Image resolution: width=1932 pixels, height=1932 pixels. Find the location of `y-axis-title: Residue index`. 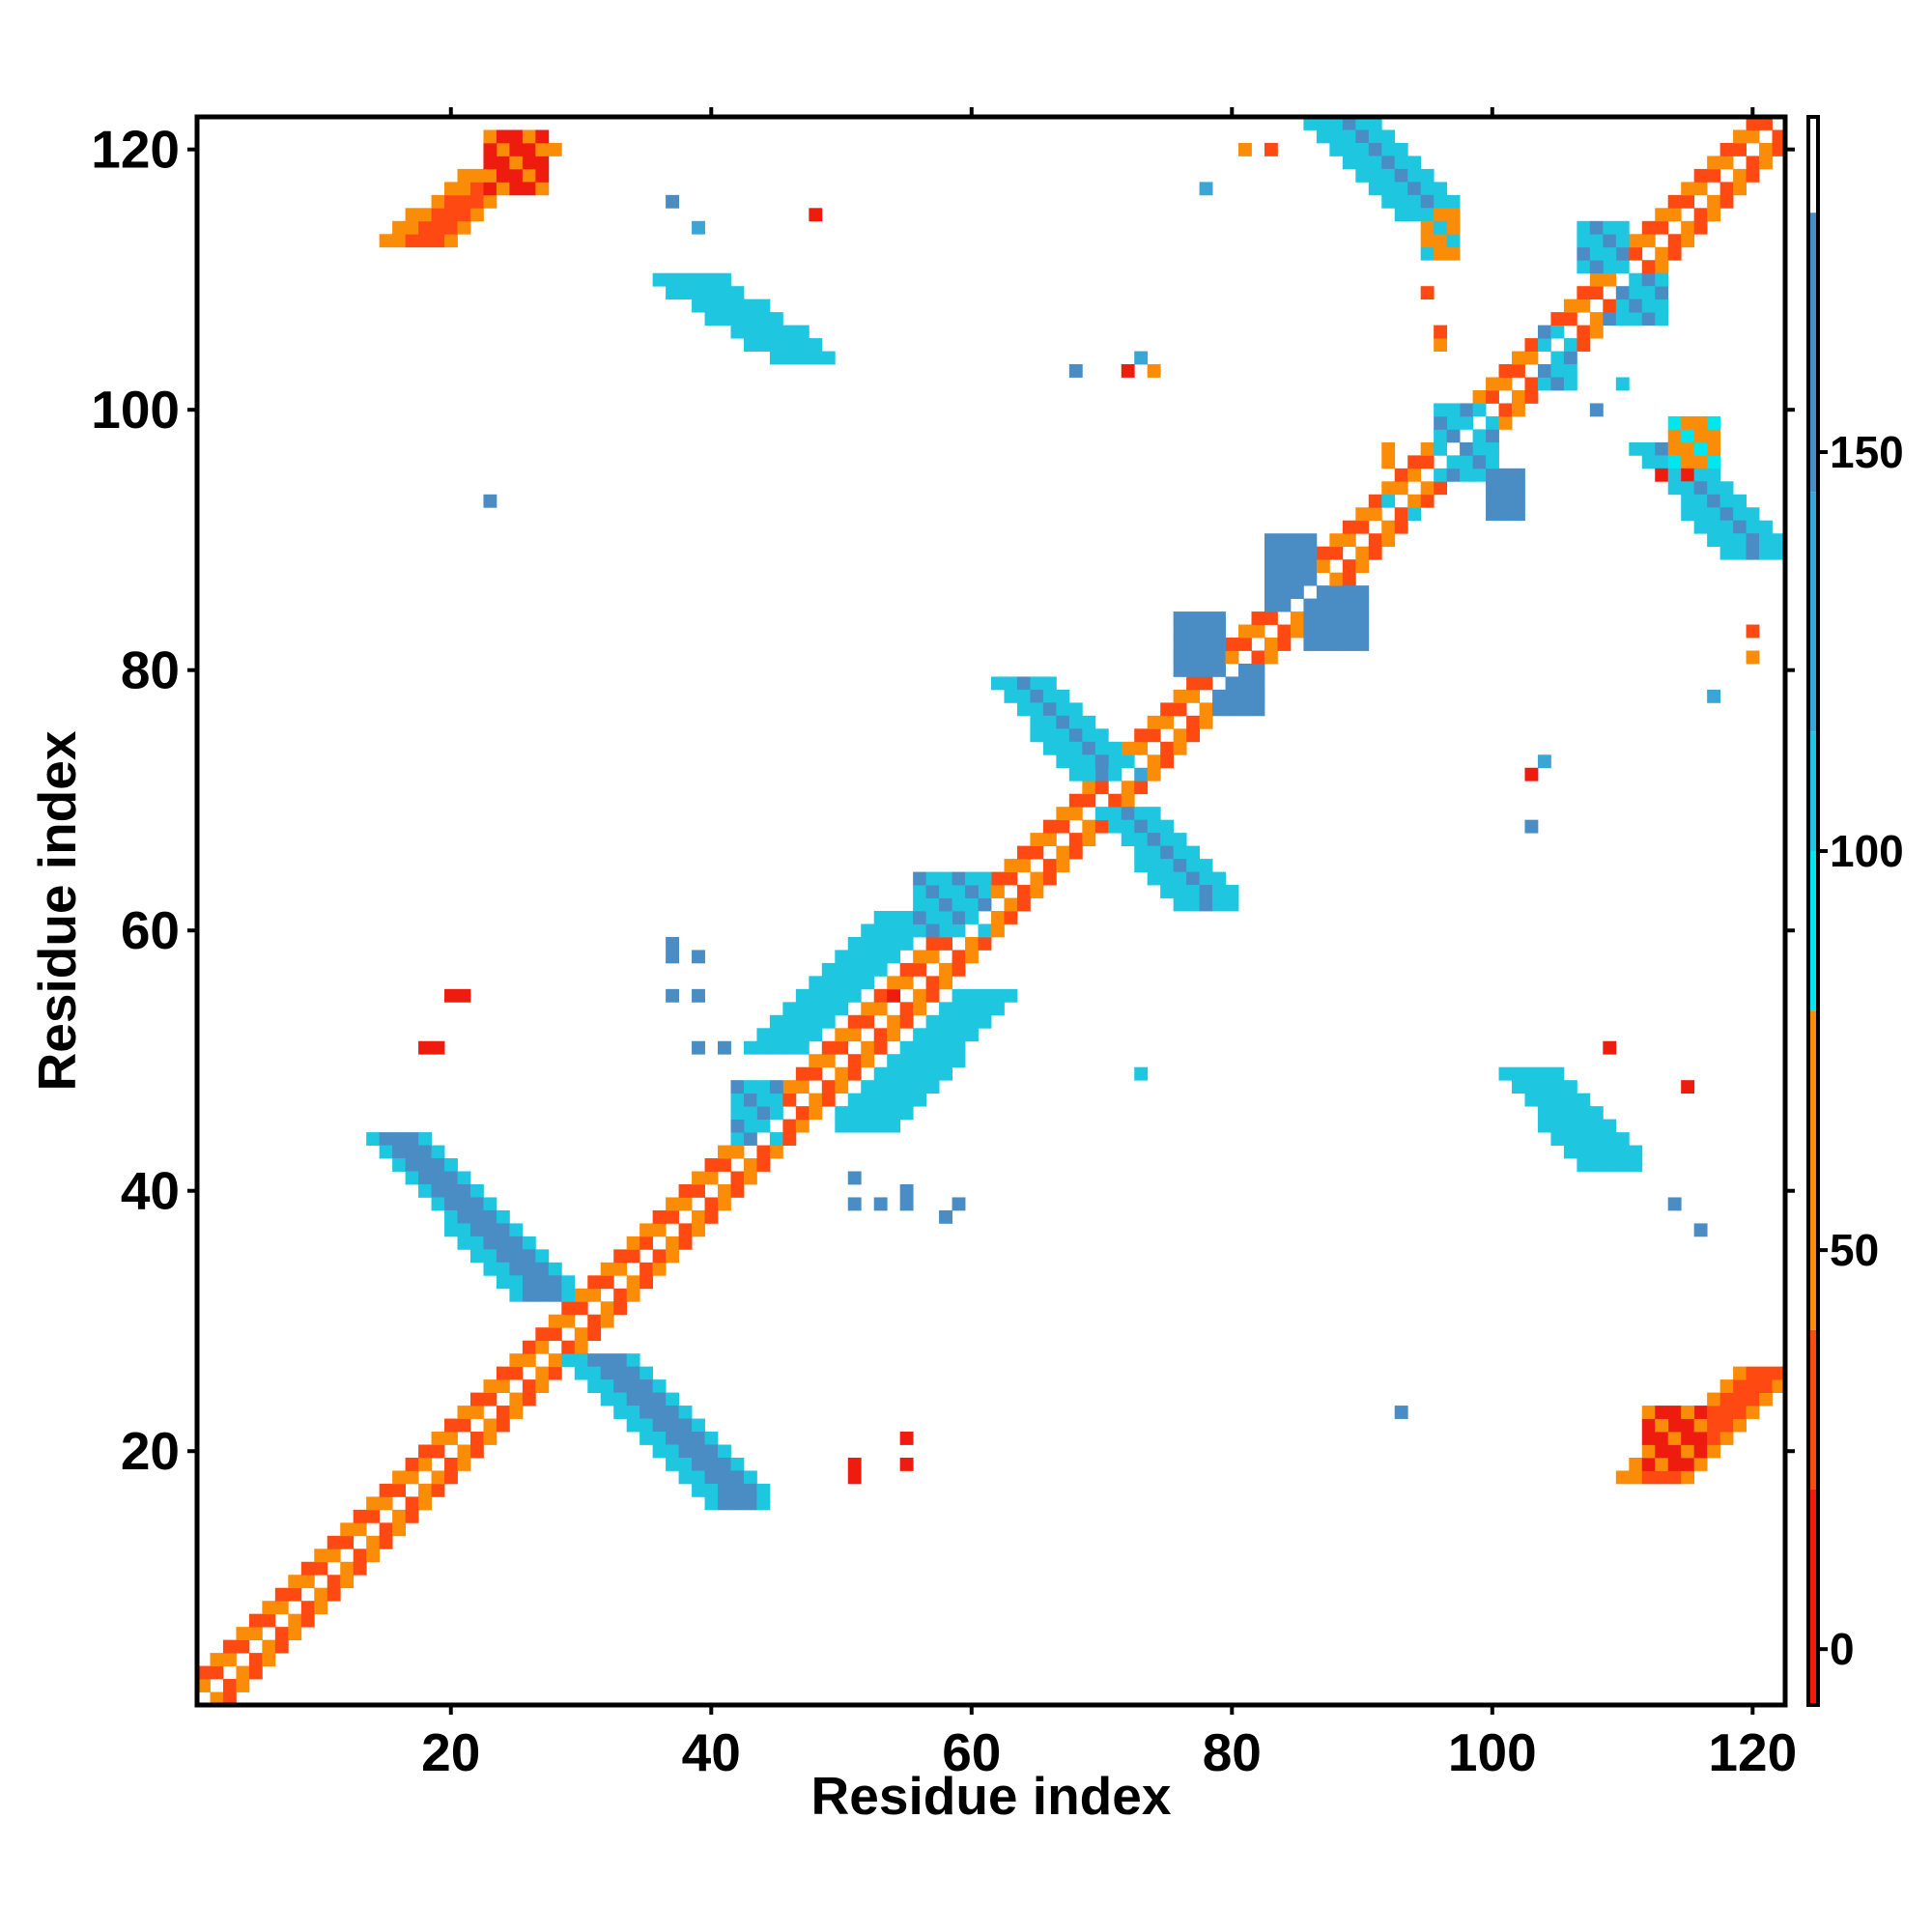

y-axis-title: Residue index is located at coordinates (57, 910).